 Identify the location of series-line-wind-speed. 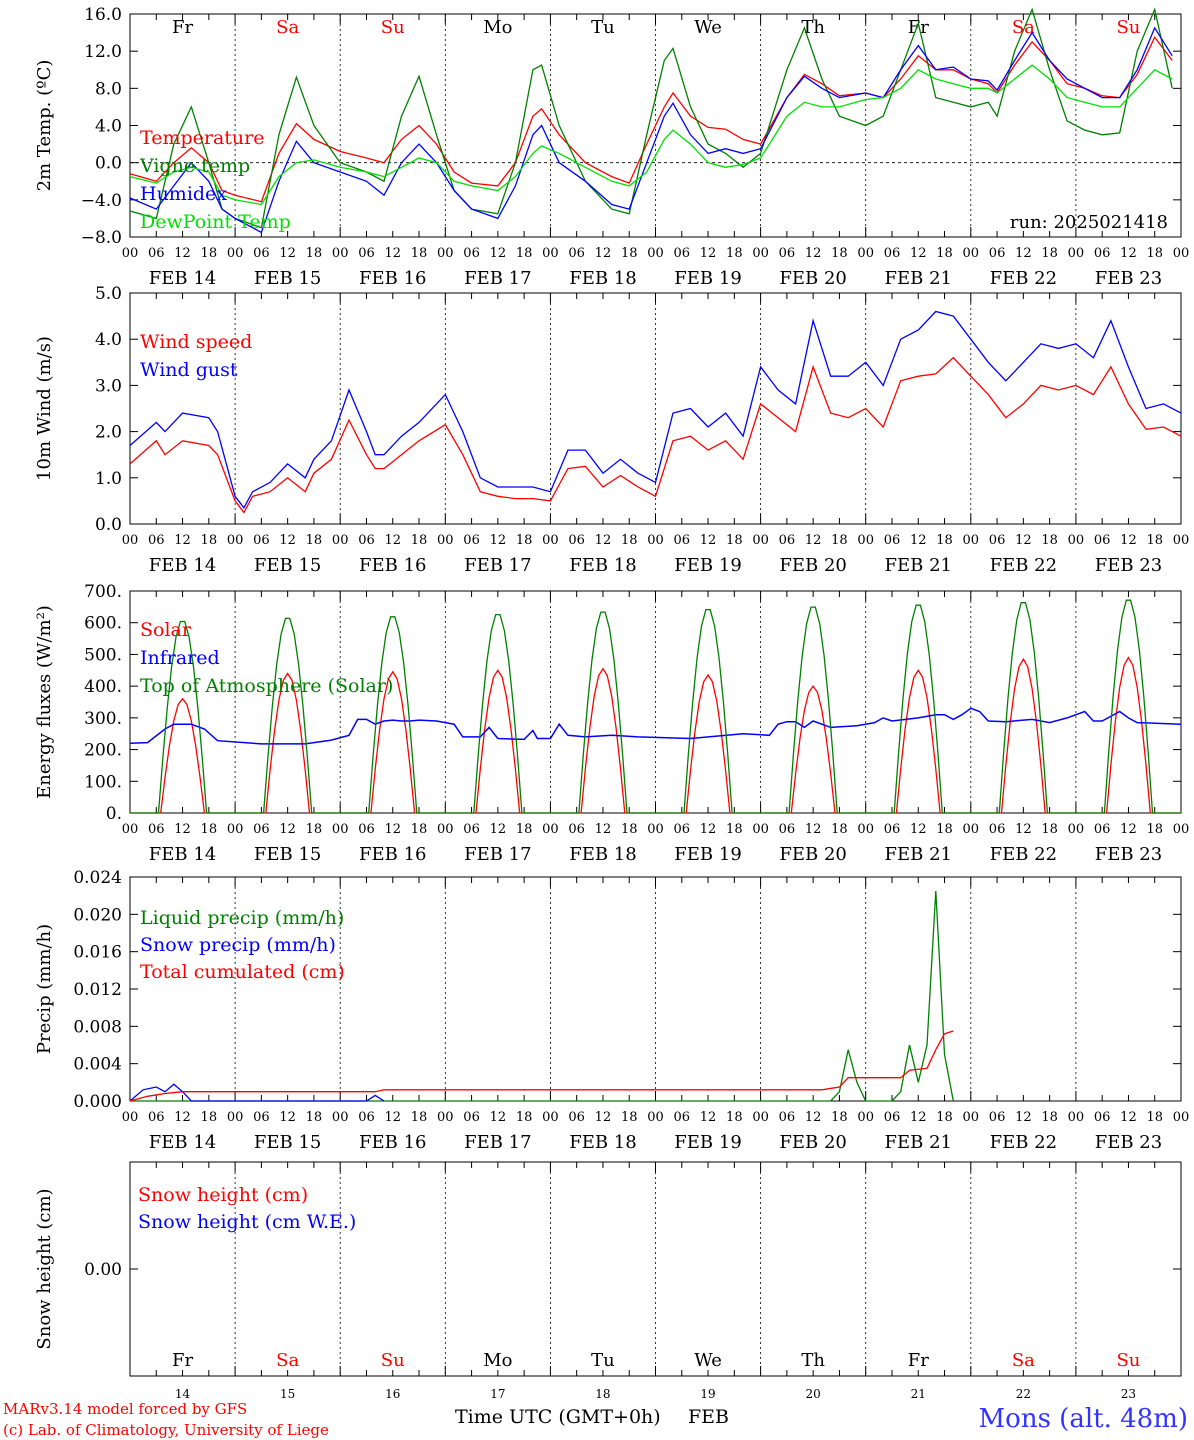
(655, 435).